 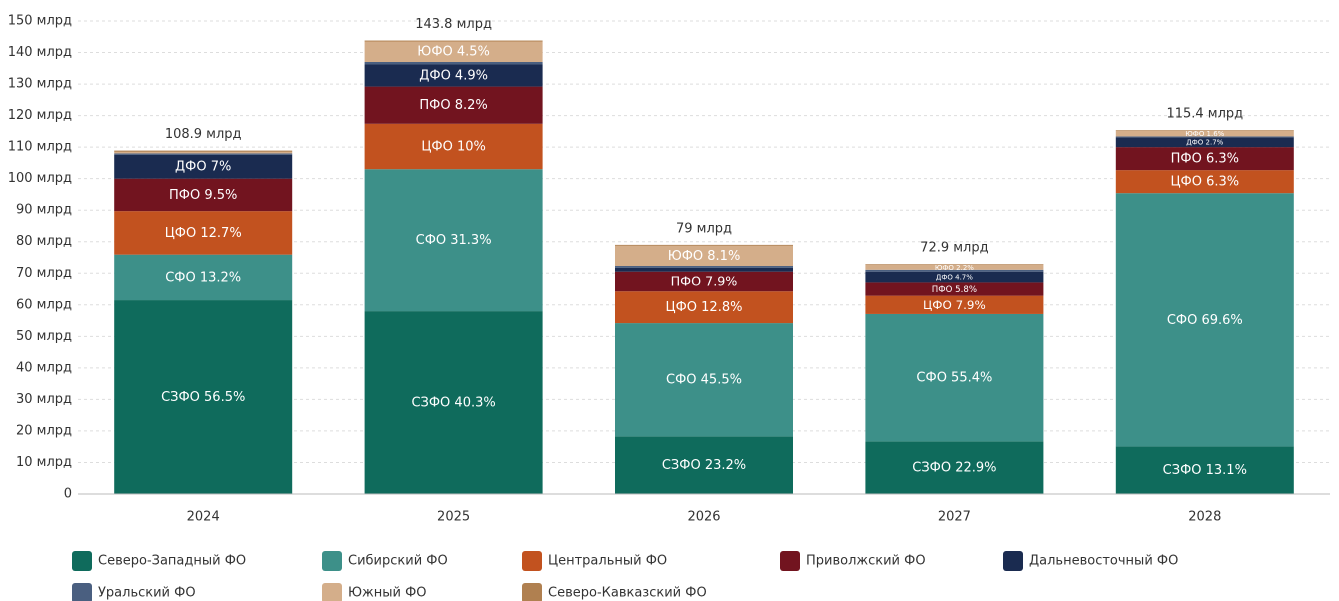 What do you see at coordinates (44, 241) in the screenshot?
I see `y-tick-label: 80 млрд` at bounding box center [44, 241].